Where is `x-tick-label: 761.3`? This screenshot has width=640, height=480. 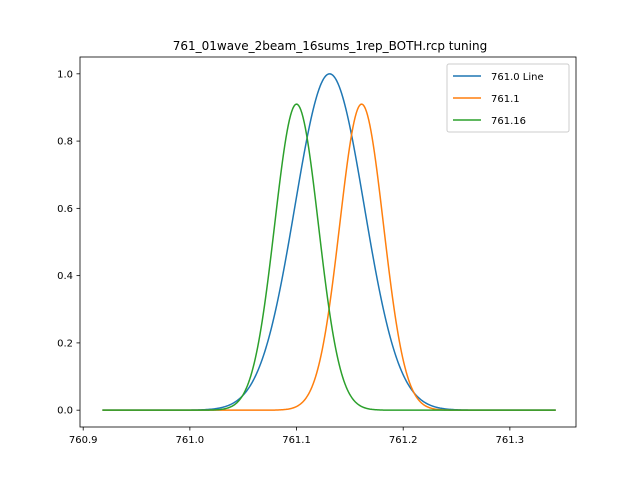 x-tick-label: 761.3 is located at coordinates (510, 440).